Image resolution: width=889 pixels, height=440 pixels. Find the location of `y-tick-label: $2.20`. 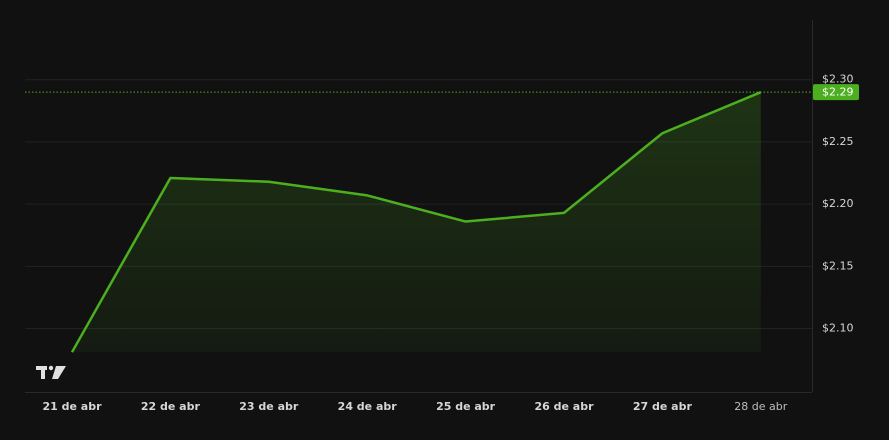

y-tick-label: $2.20 is located at coordinates (838, 203).